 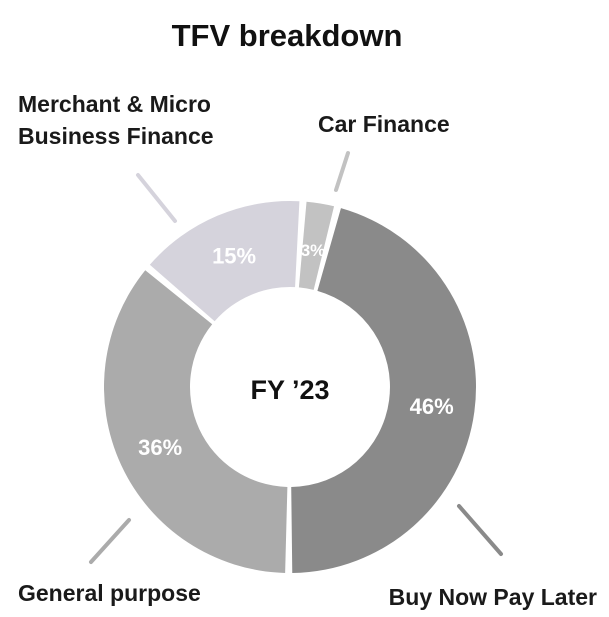 What do you see at coordinates (156, 198) in the screenshot?
I see `leader-line-merchant-micro-business-finance` at bounding box center [156, 198].